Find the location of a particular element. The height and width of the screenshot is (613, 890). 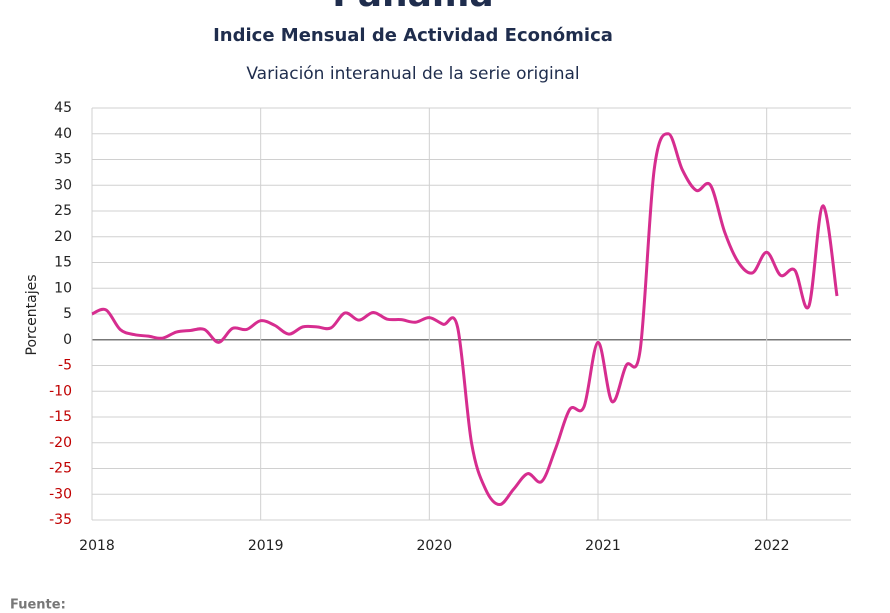

y-tick-label: -5 is located at coordinates (65, 366).